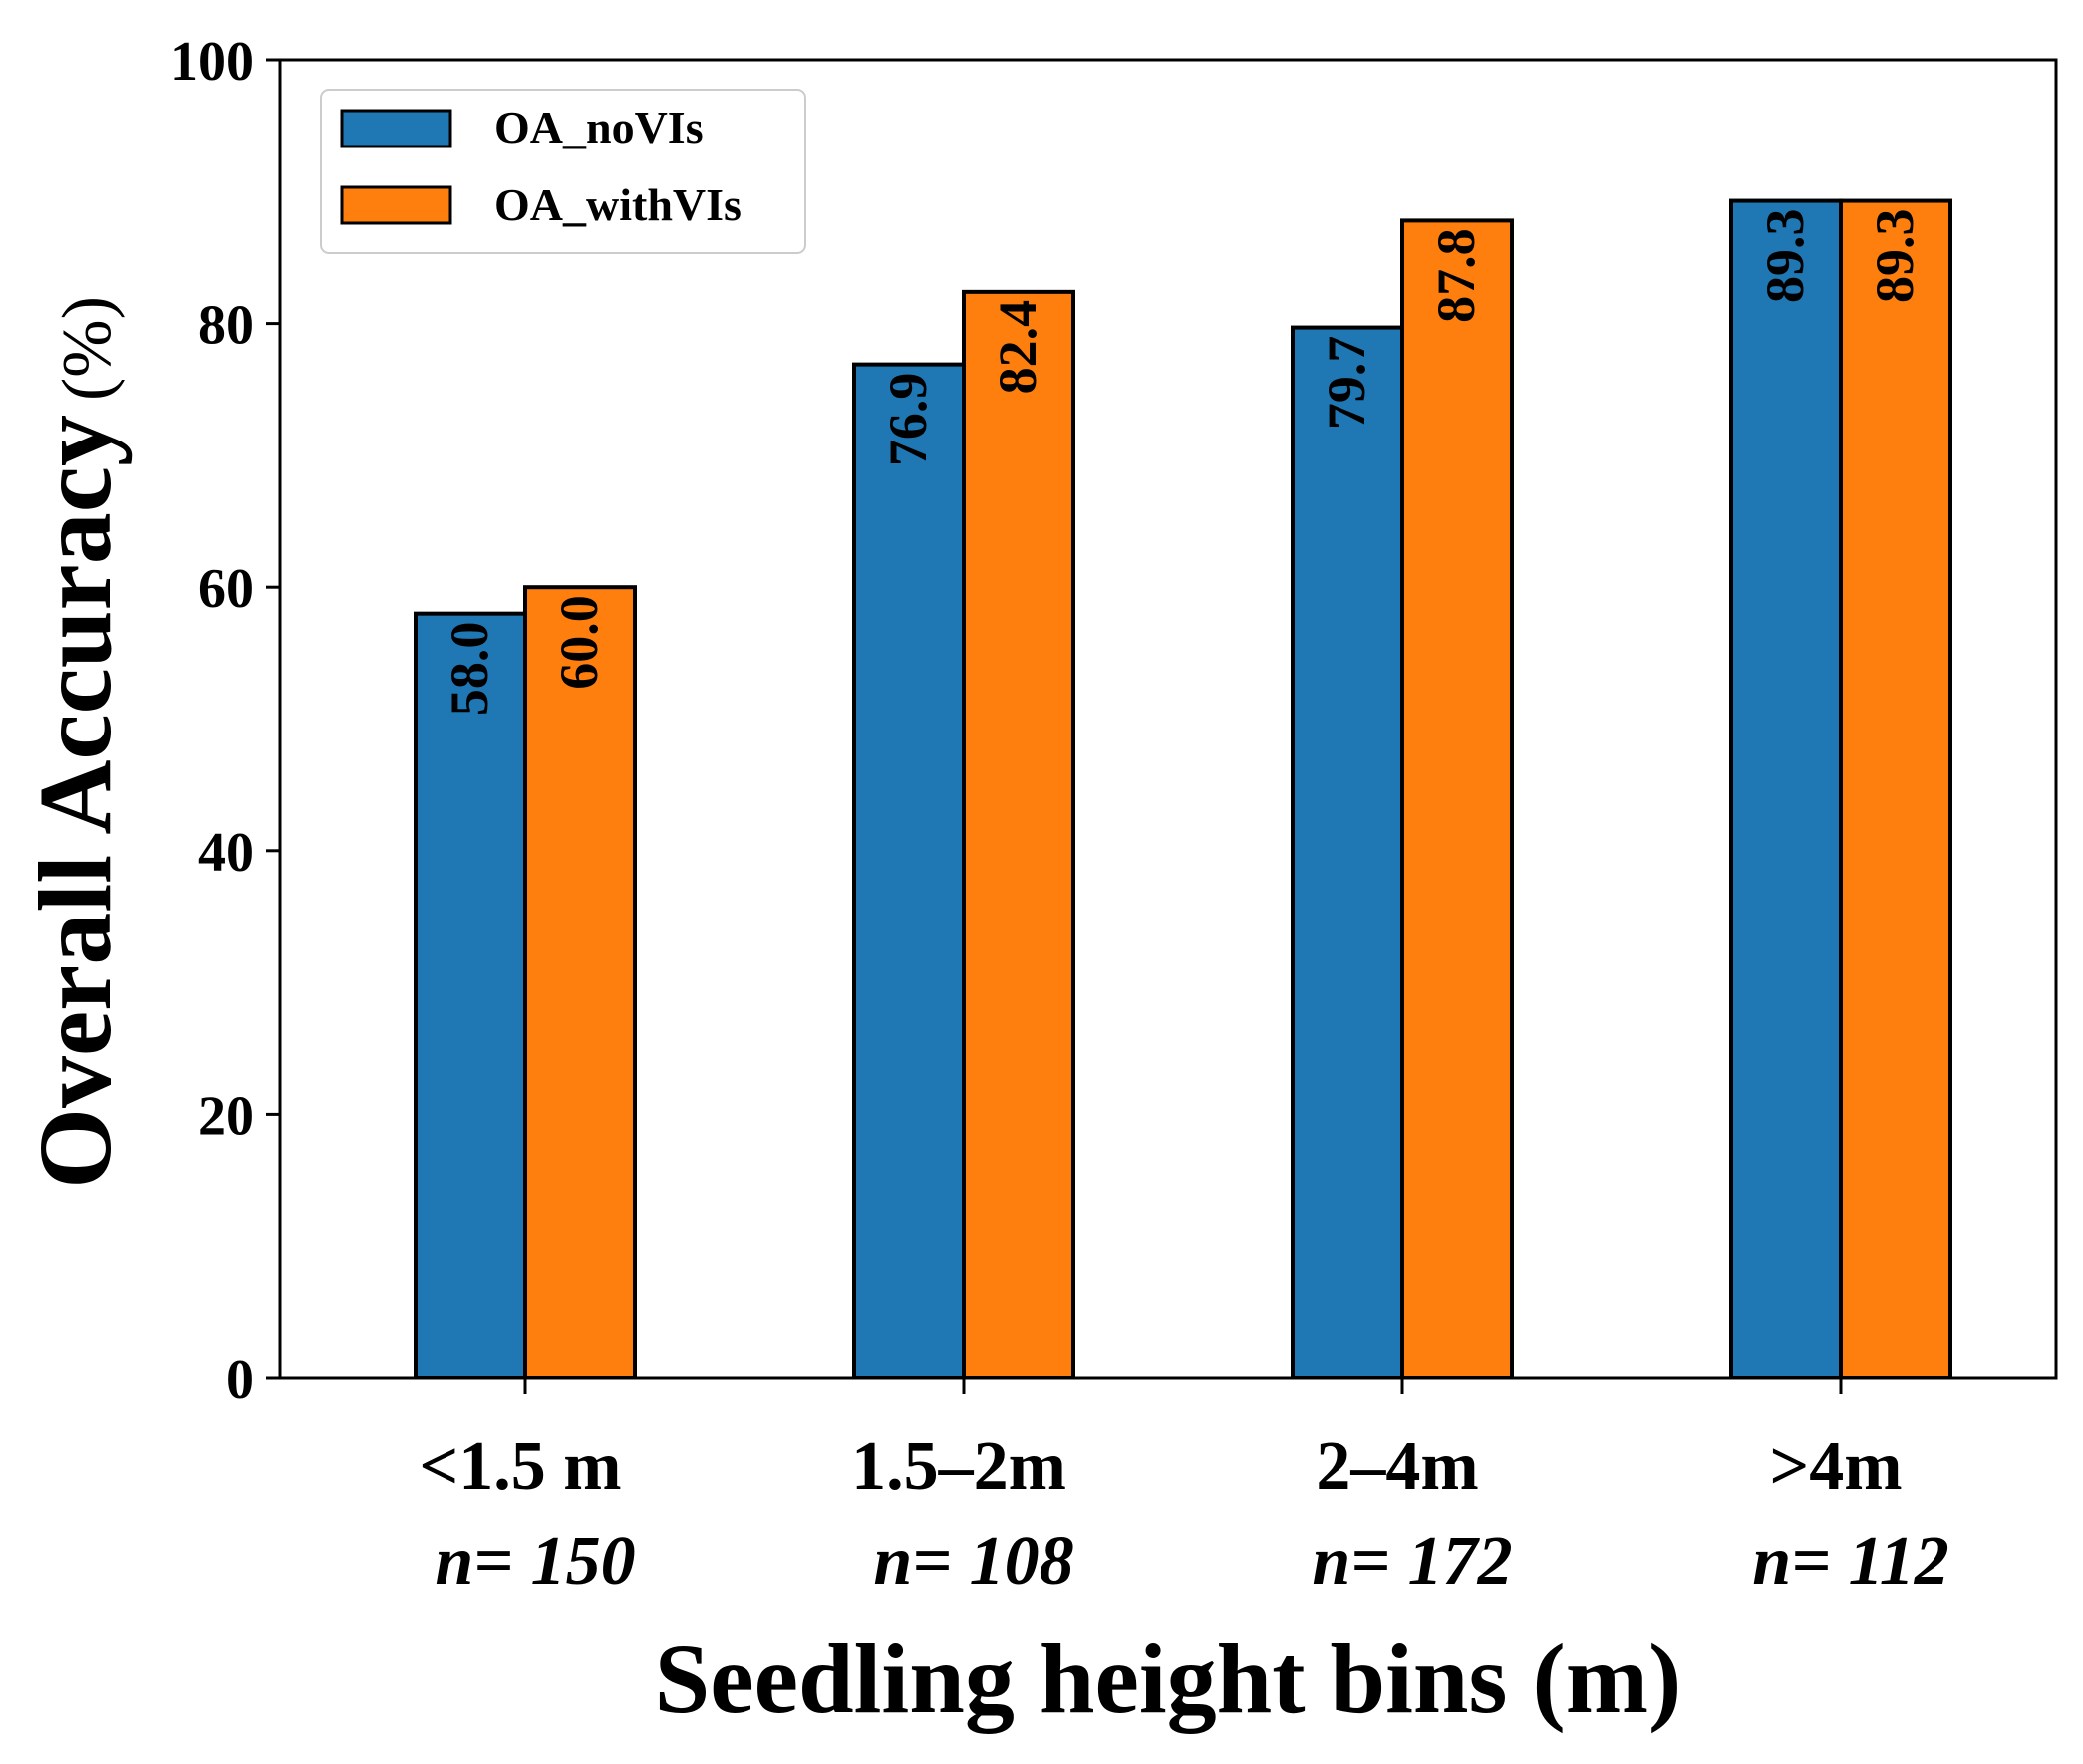 This screenshot has width=2083, height=1764. I want to click on x-tick-label-2: 1.5–2m, so click(958, 1466).